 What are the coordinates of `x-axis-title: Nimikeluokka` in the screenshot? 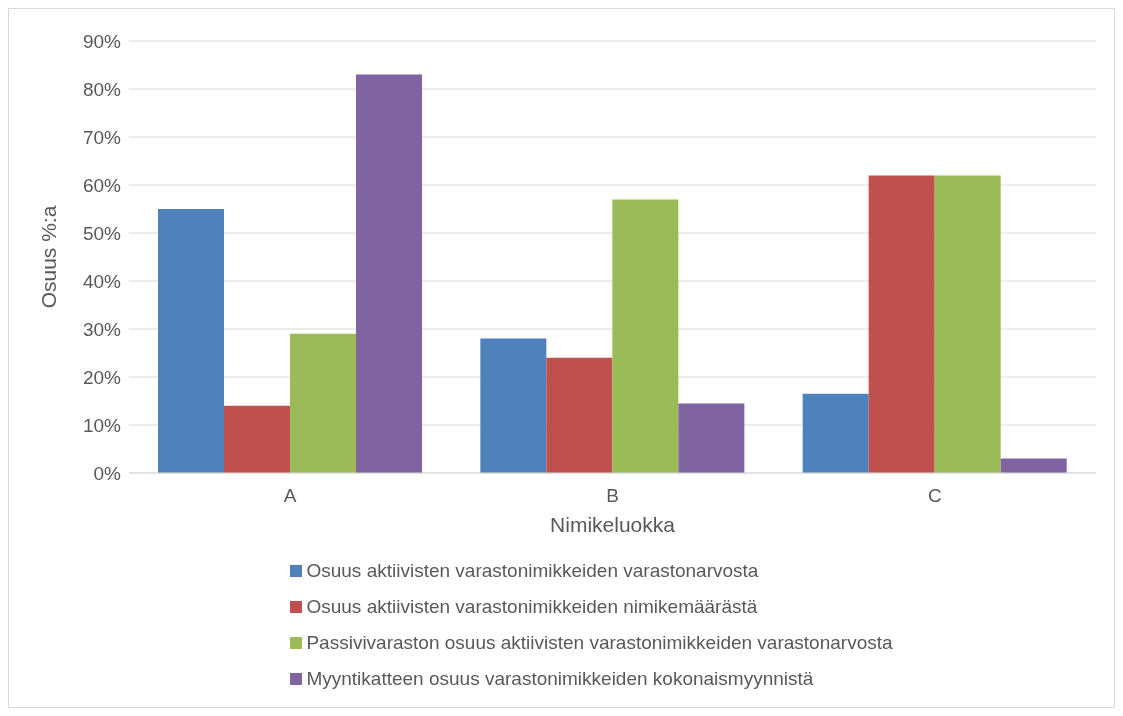 It's located at (613, 524).